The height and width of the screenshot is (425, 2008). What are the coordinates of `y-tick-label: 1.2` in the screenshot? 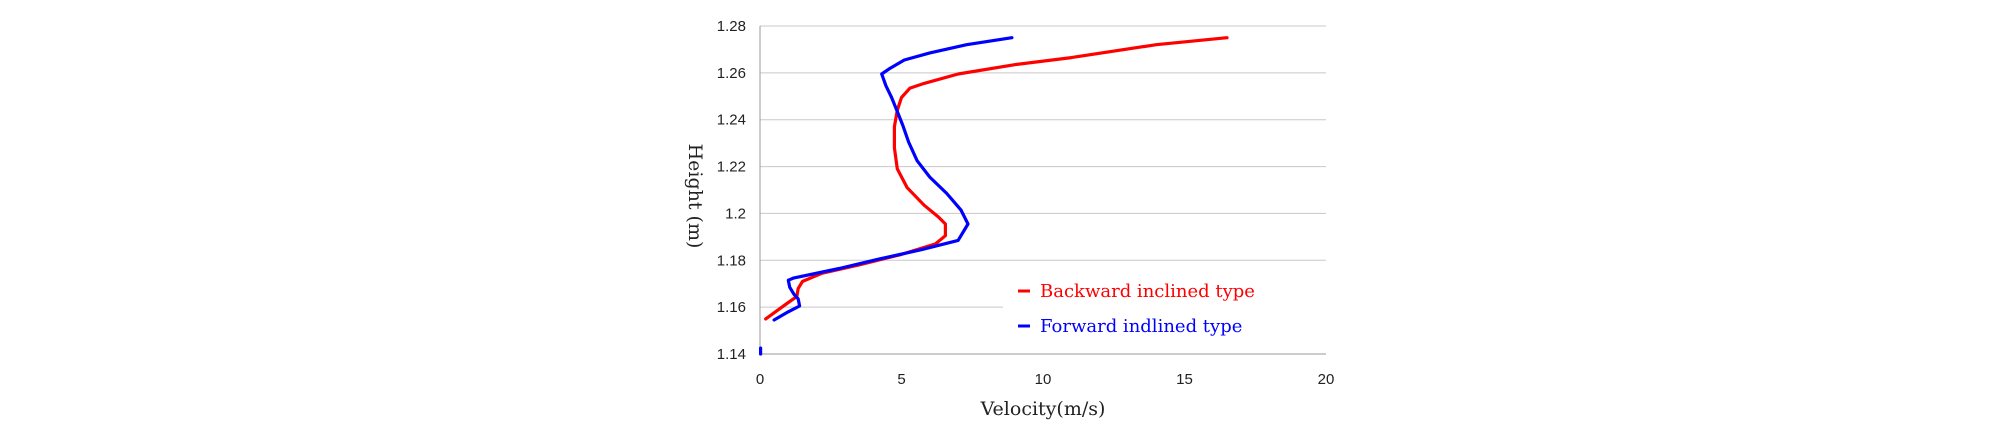 It's located at (735, 213).